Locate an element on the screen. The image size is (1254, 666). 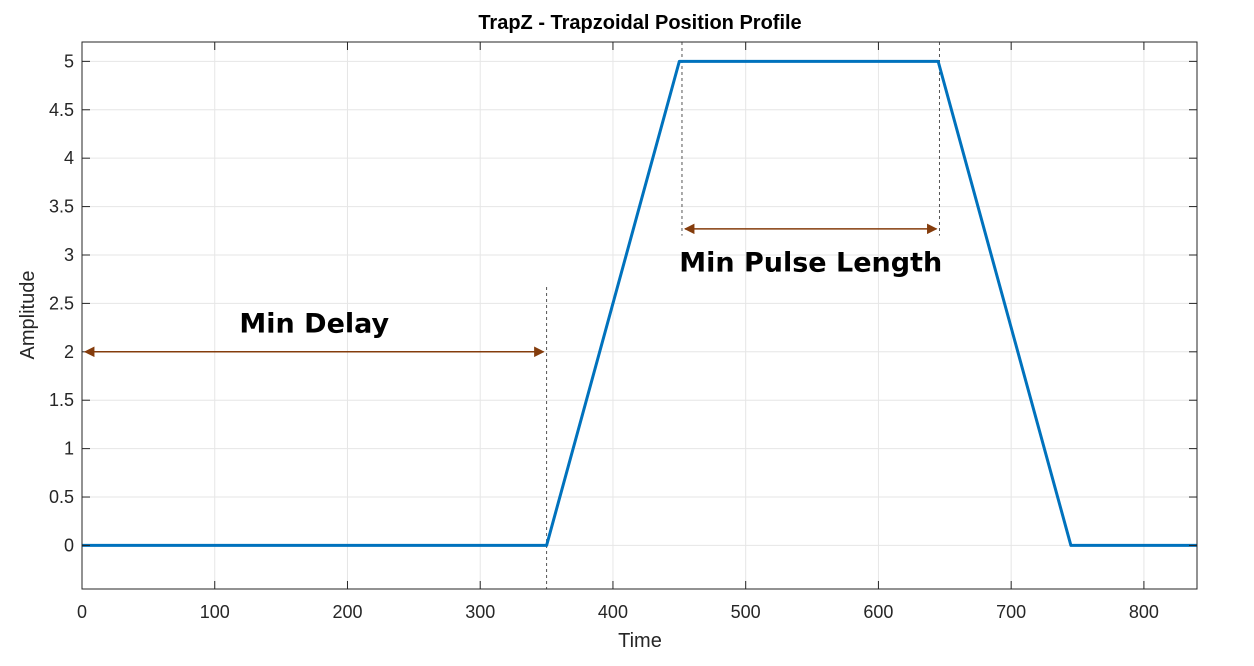
y-tick-label: 5 is located at coordinates (69, 61).